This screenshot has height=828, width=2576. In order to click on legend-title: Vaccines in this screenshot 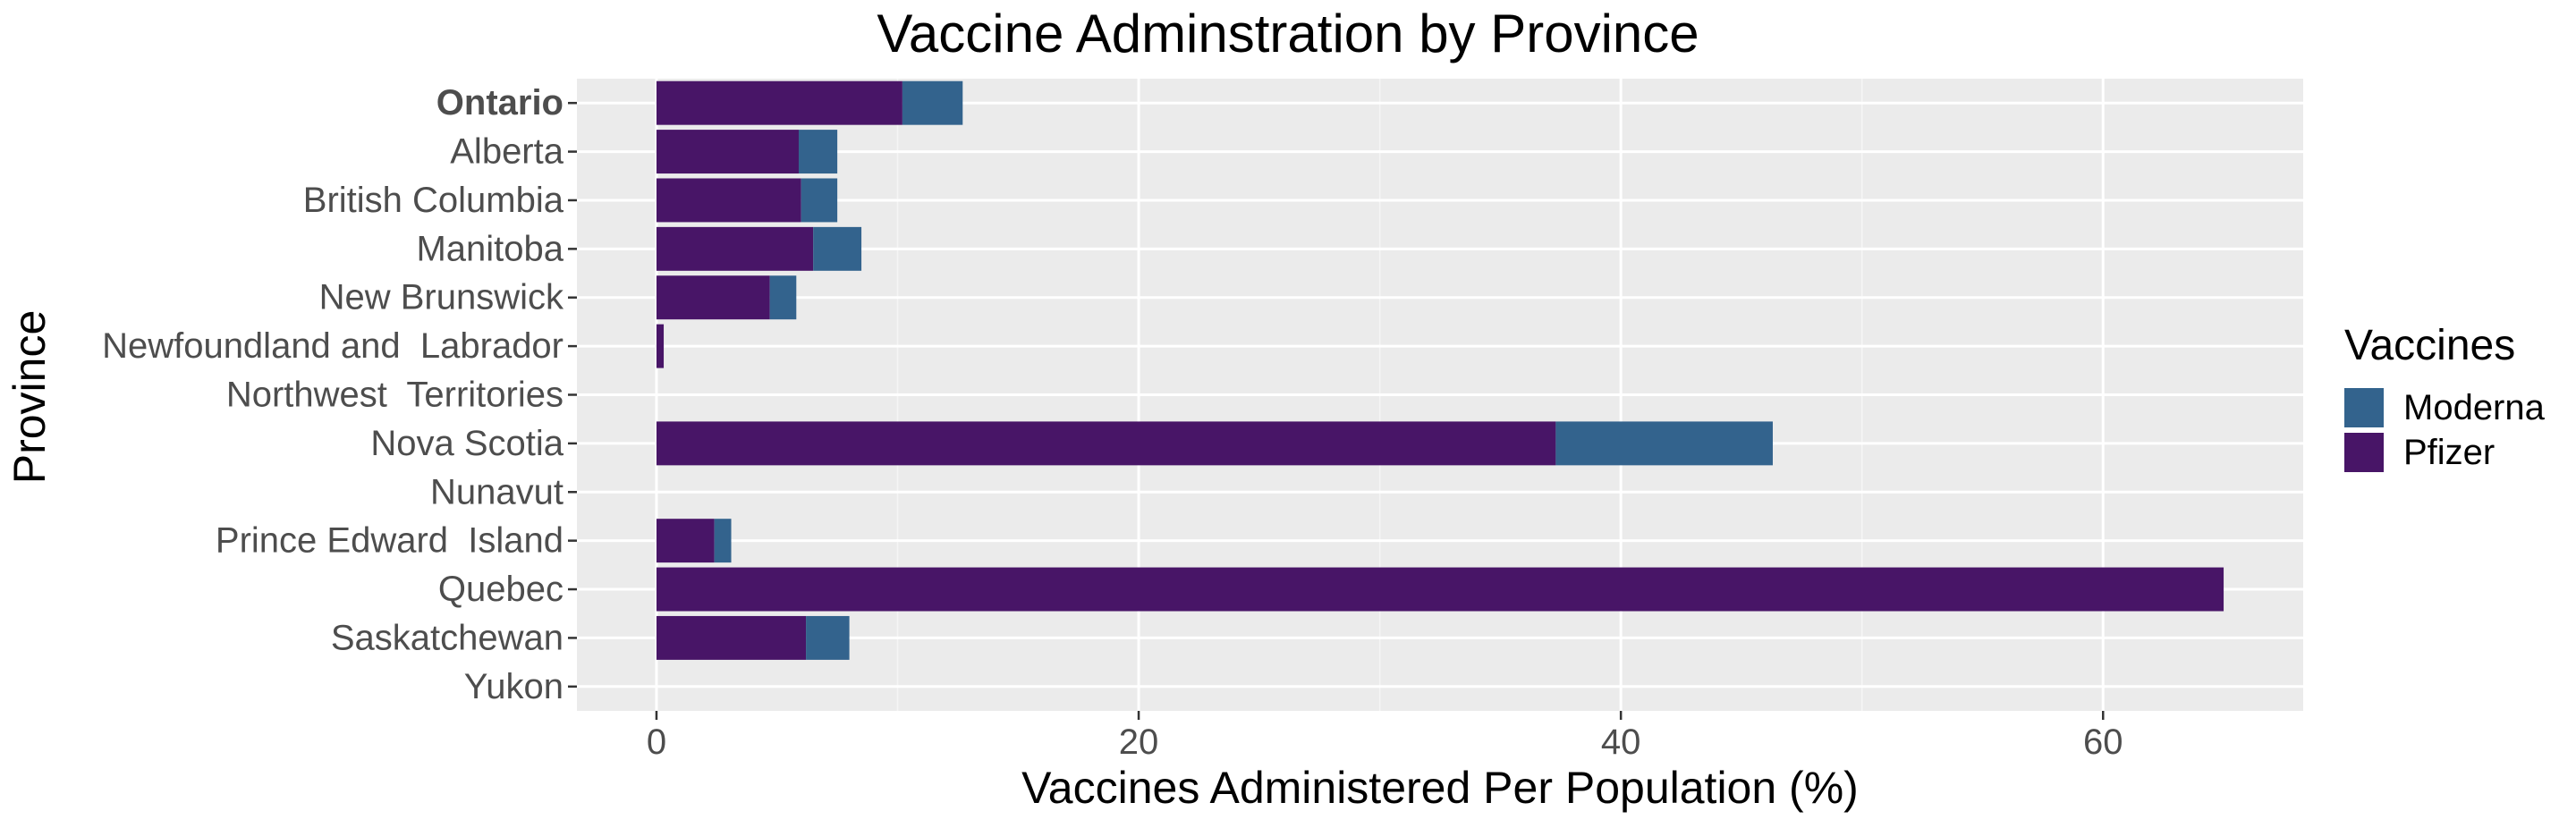, I will do `click(2429, 346)`.